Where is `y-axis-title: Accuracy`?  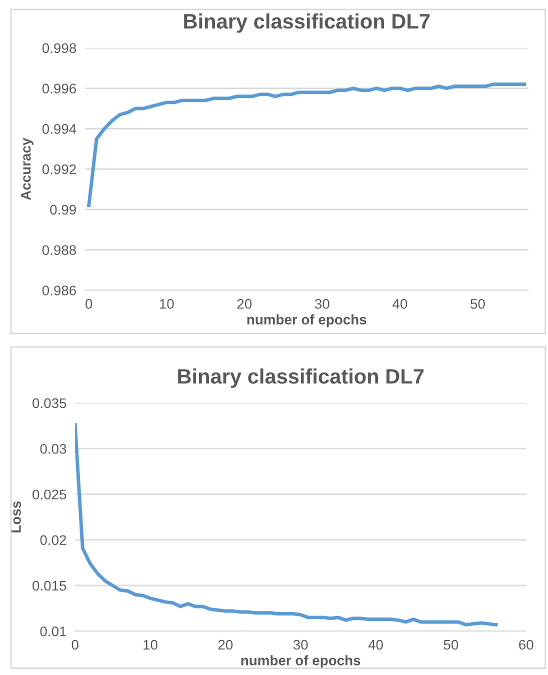
y-axis-title: Accuracy is located at coordinates (27, 169).